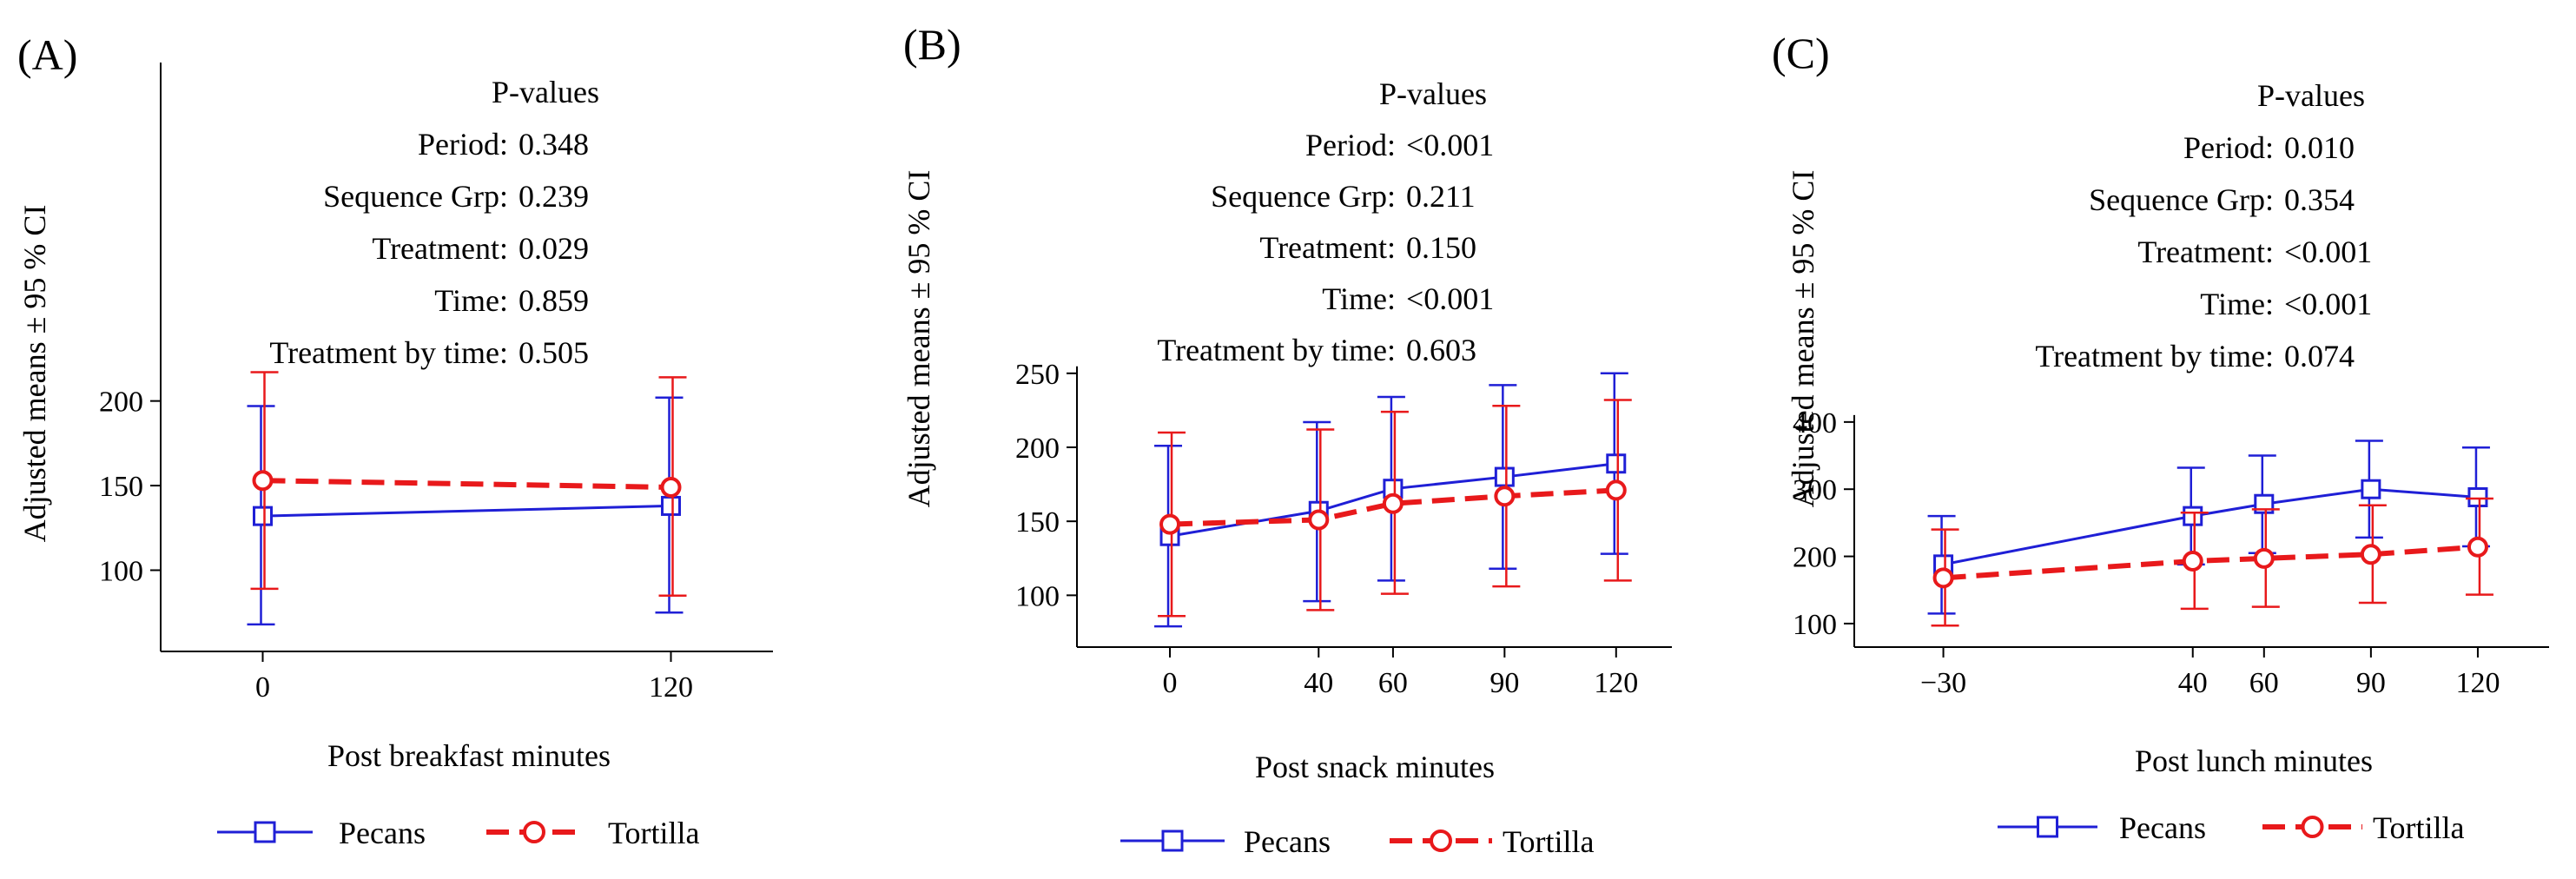 The image size is (2576, 879). What do you see at coordinates (554, 248) in the screenshot?
I see `pvalue-value: 0.029` at bounding box center [554, 248].